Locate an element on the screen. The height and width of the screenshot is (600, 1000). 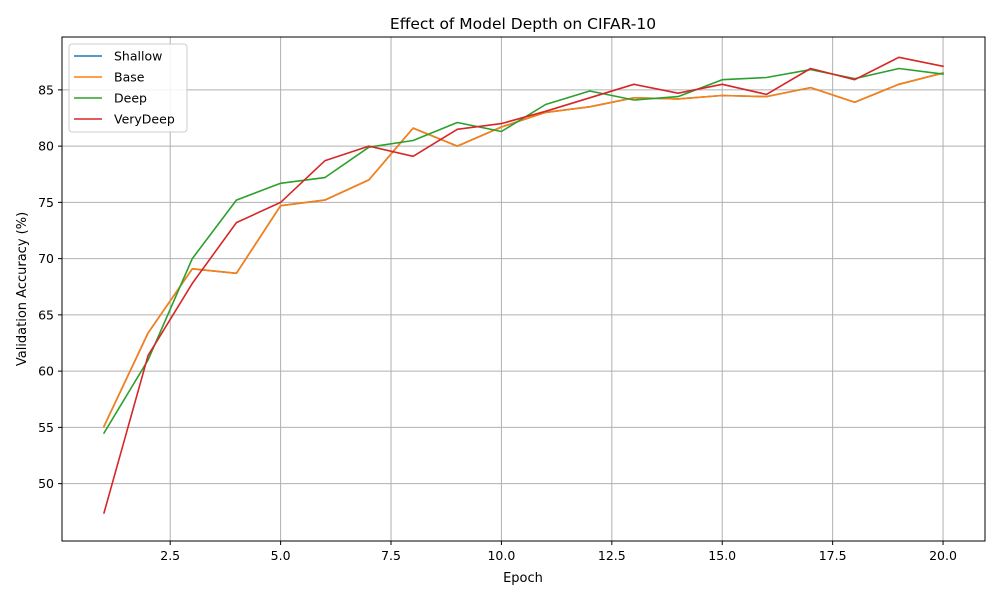
y-tick-label: 75 is located at coordinates (46, 202).